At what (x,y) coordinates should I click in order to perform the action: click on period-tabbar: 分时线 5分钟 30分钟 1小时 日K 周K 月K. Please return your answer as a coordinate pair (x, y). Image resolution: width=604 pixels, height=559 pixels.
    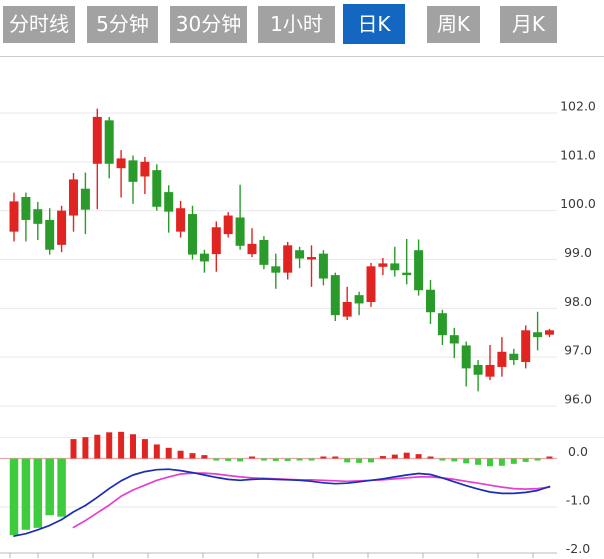
    Looking at the image, I should click on (280, 24).